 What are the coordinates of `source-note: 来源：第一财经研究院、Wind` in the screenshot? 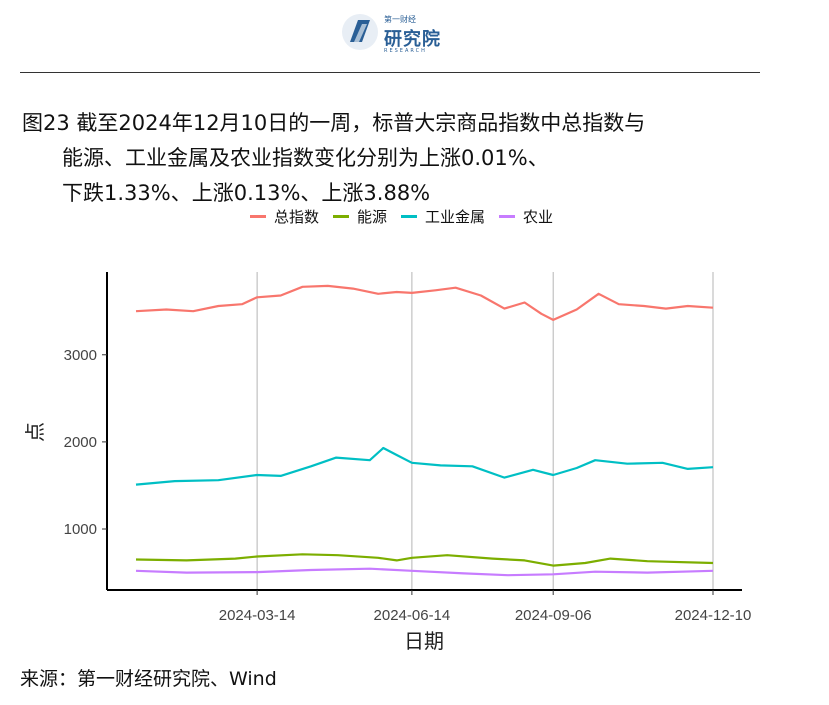 It's located at (148, 679).